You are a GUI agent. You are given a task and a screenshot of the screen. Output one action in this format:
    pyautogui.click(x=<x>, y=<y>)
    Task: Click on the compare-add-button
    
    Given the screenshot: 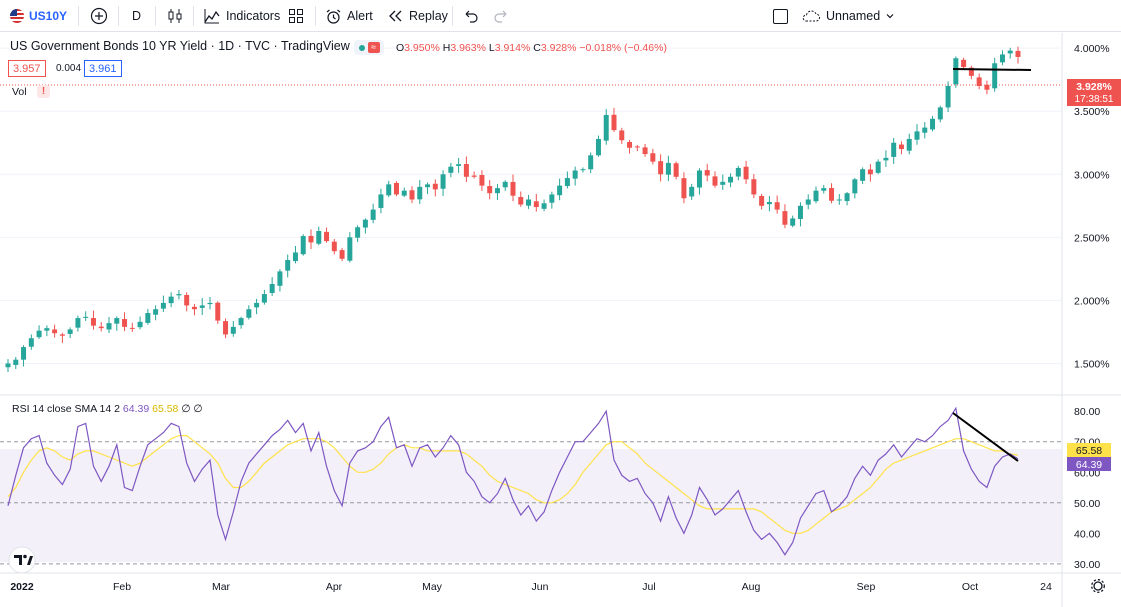 What is the action you would take?
    pyautogui.click(x=99, y=16)
    